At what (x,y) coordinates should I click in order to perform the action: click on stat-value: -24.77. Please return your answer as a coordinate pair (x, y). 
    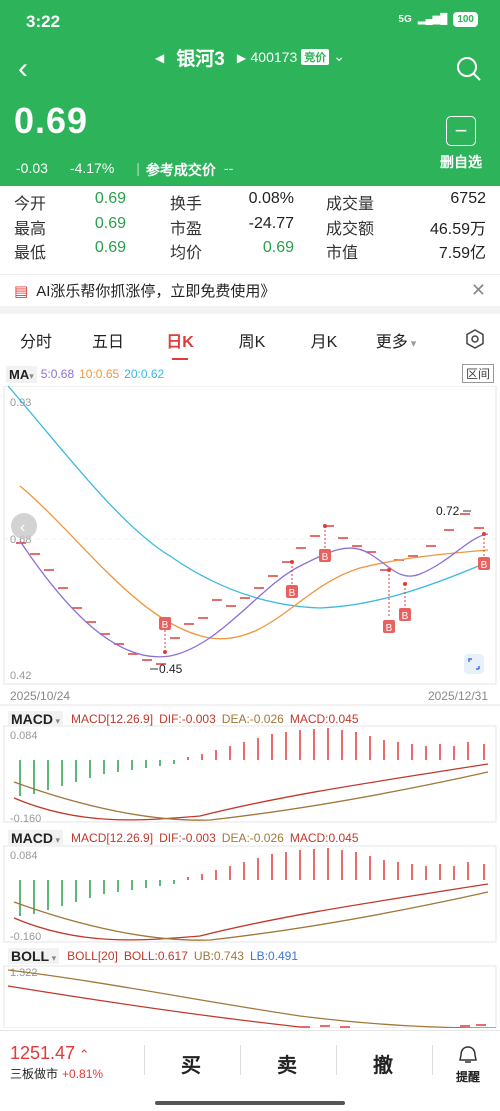
    Looking at the image, I should click on (271, 223).